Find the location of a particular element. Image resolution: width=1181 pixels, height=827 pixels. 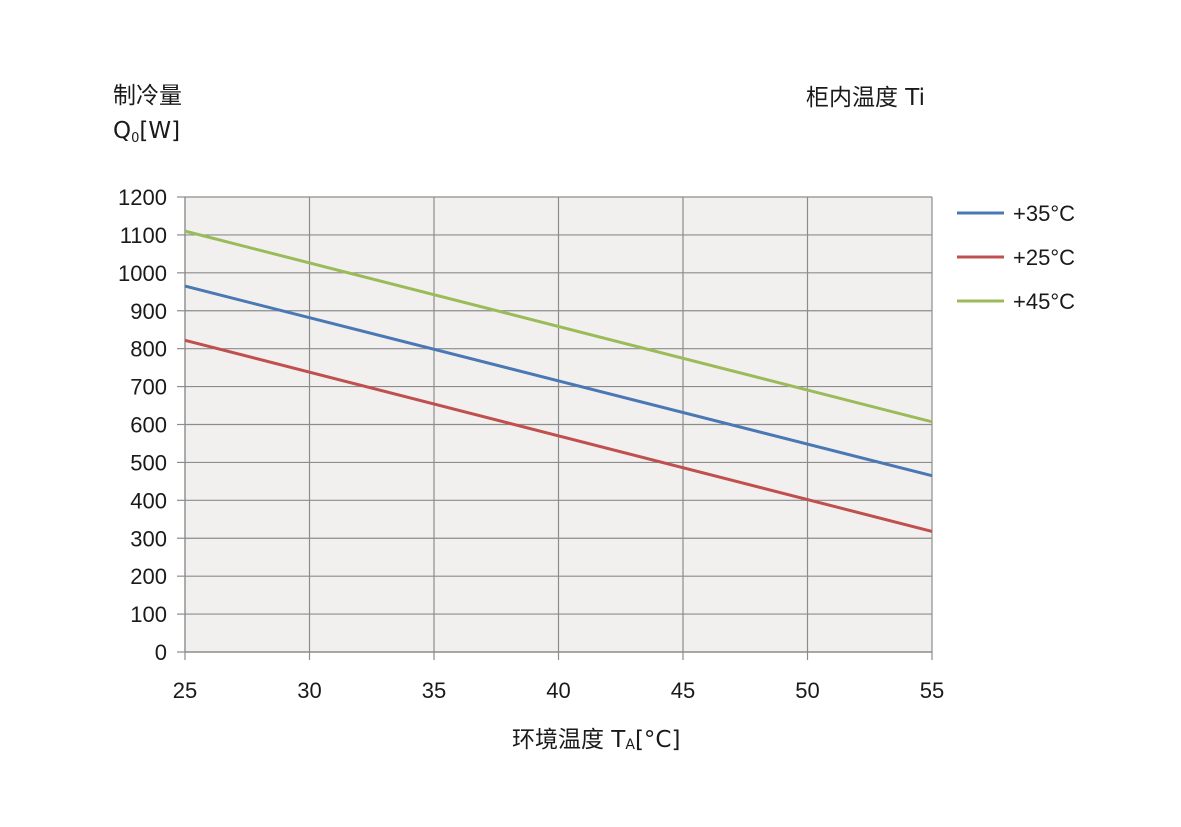

x-axis-title: 环境温度 TA[°C] is located at coordinates (596, 741).